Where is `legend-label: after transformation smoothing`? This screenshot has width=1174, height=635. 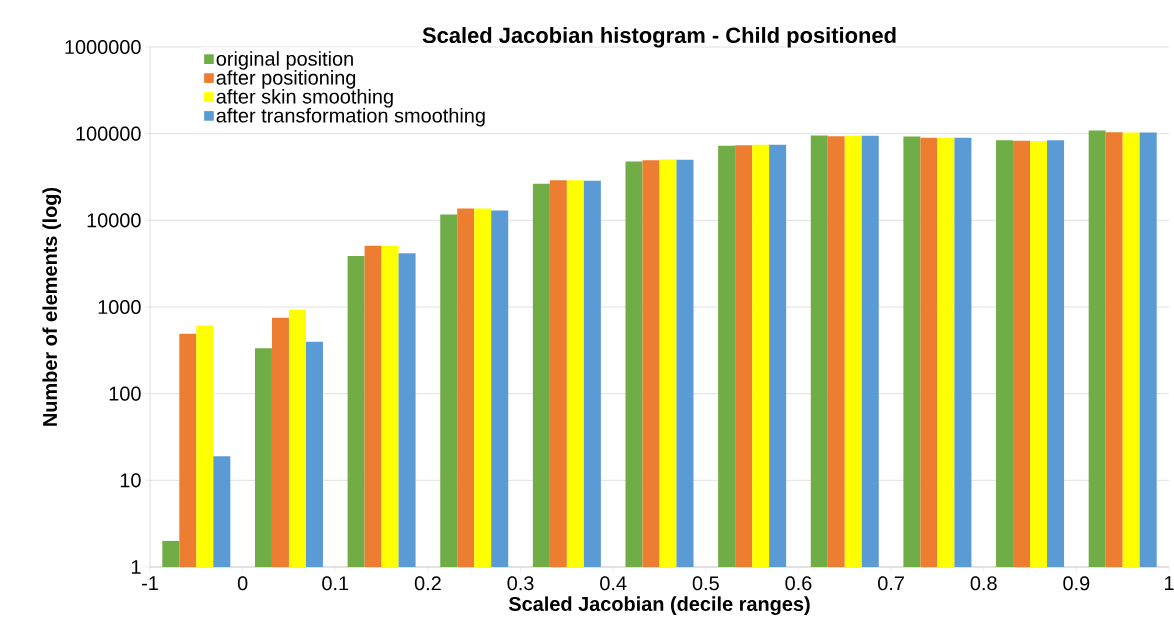 legend-label: after transformation smoothing is located at coordinates (350, 117).